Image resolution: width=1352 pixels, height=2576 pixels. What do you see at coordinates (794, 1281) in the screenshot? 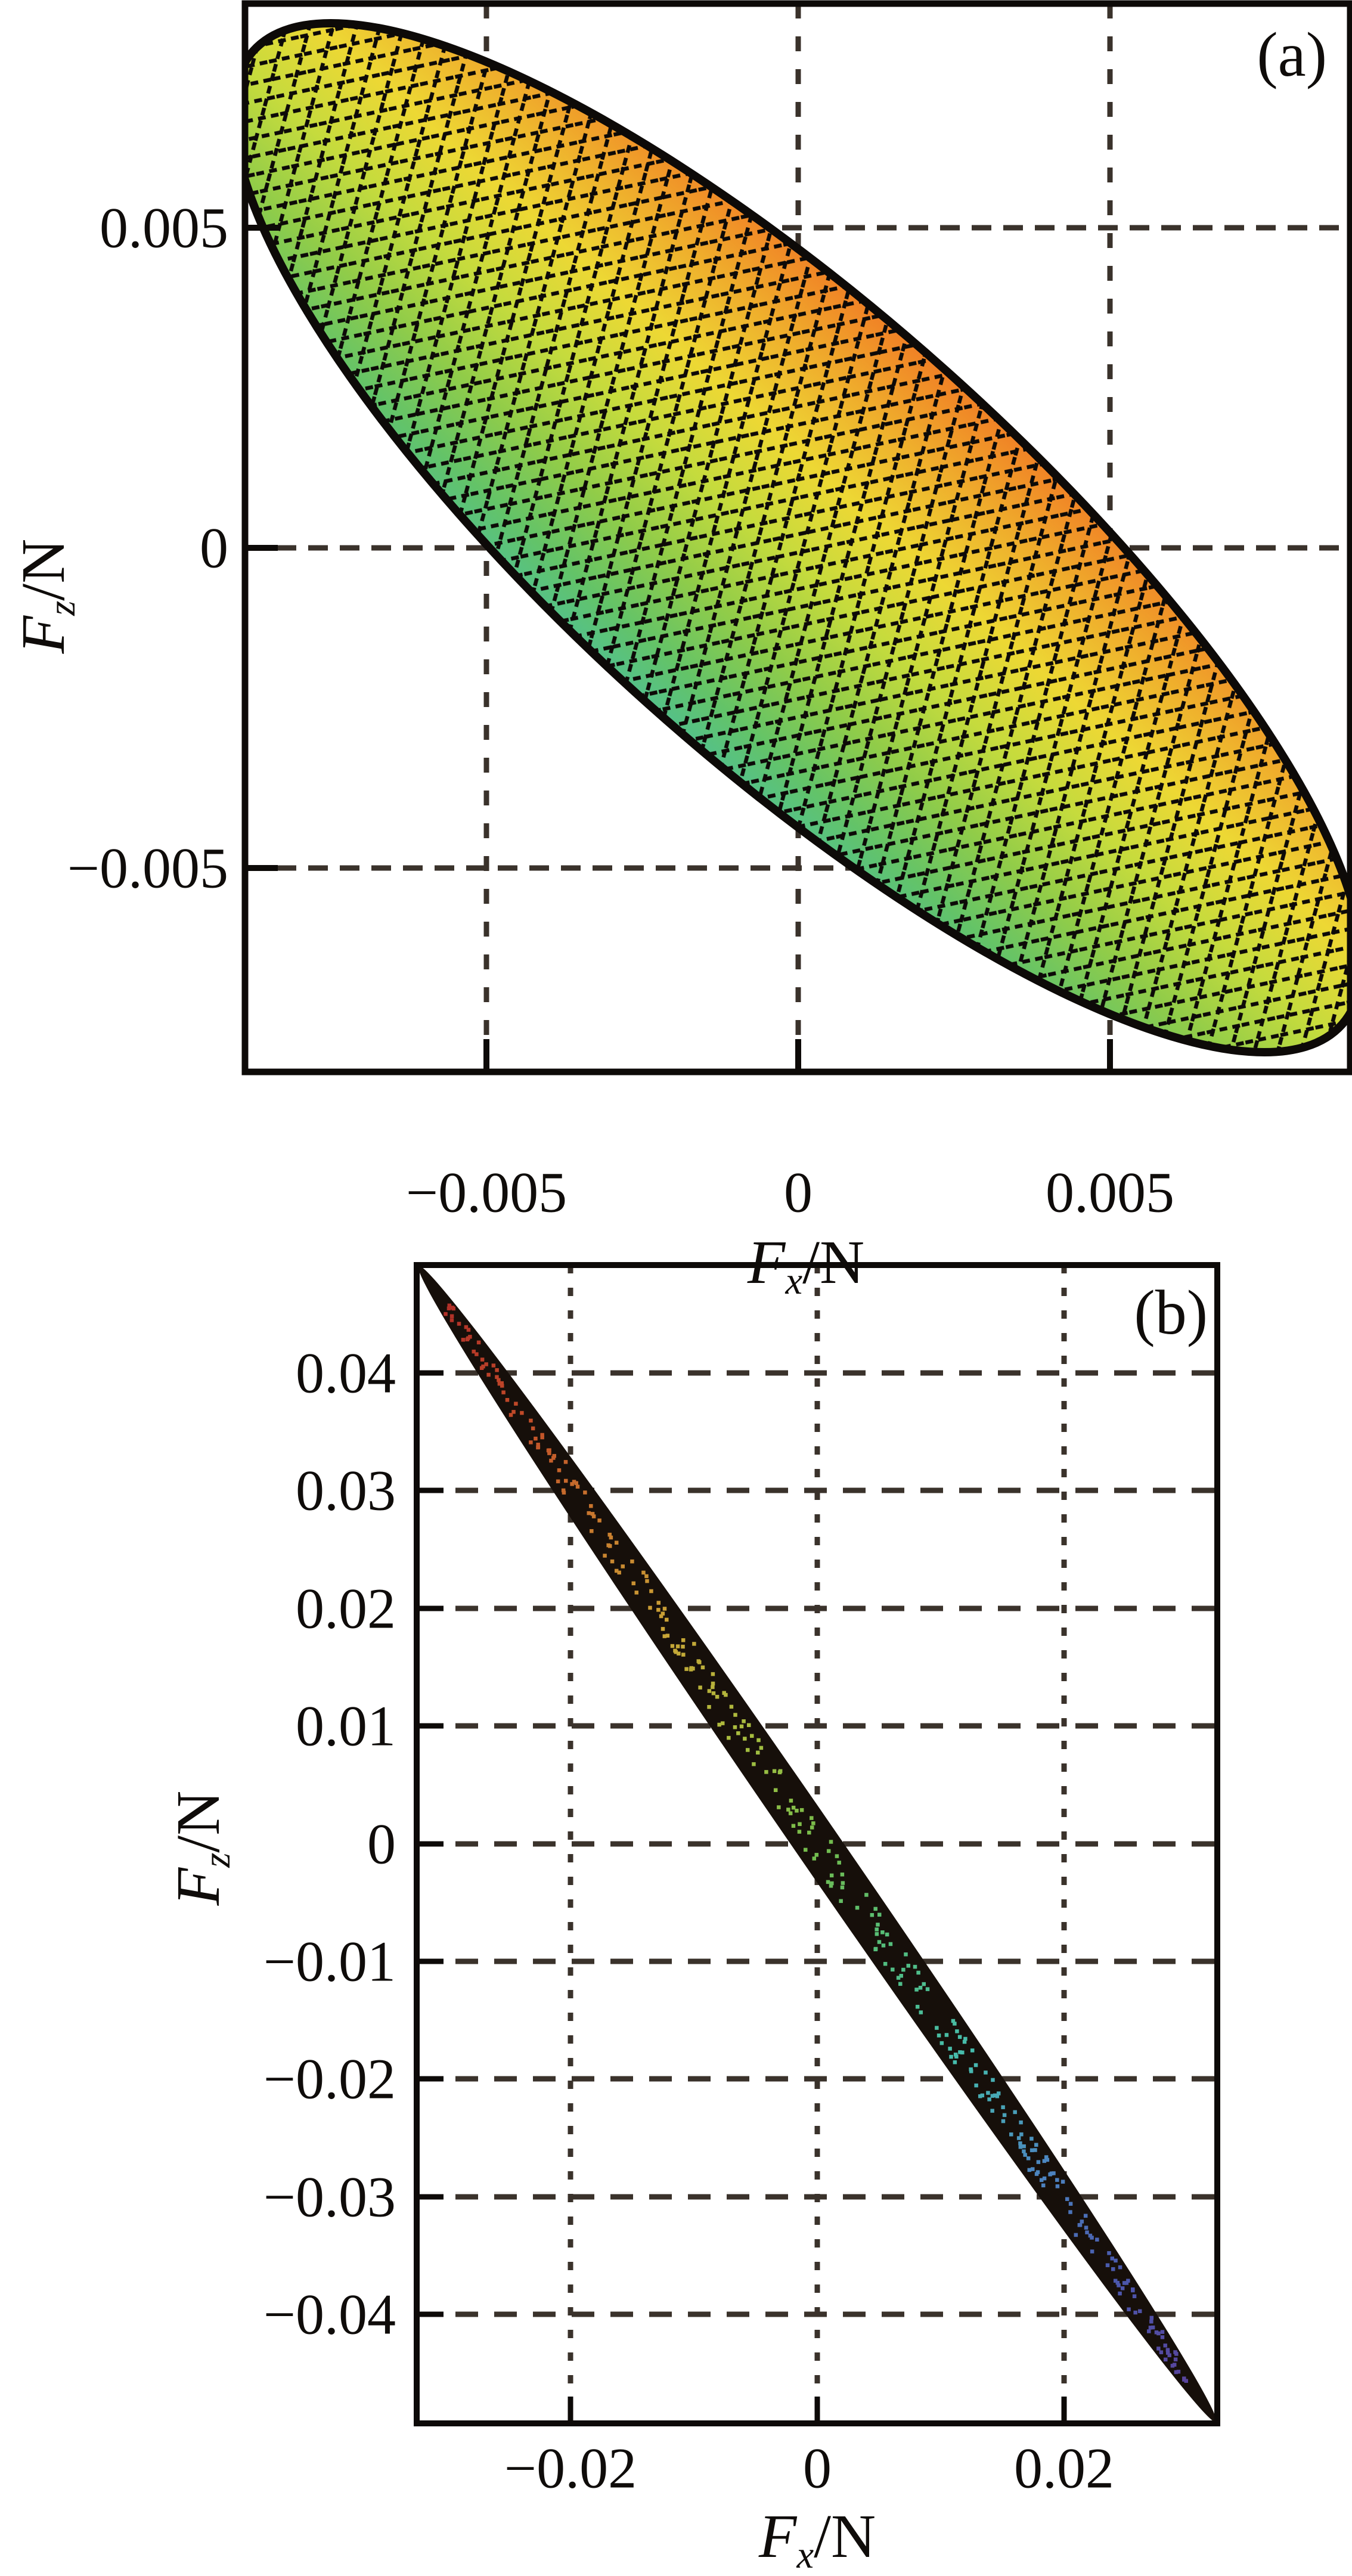
I see `x-axis-subscript: x` at bounding box center [794, 1281].